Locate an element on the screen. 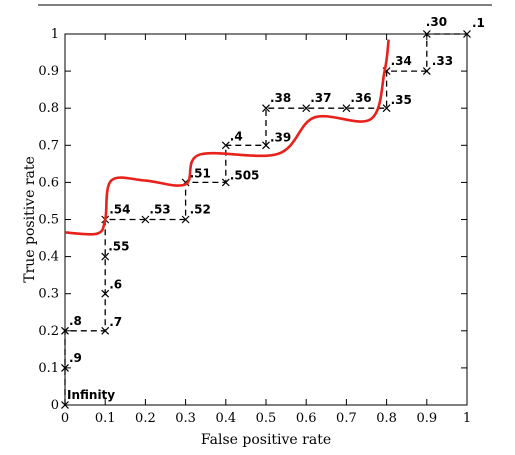 Image resolution: width=515 pixels, height=455 pixels. x-tick-label: 0.9 is located at coordinates (426, 418).